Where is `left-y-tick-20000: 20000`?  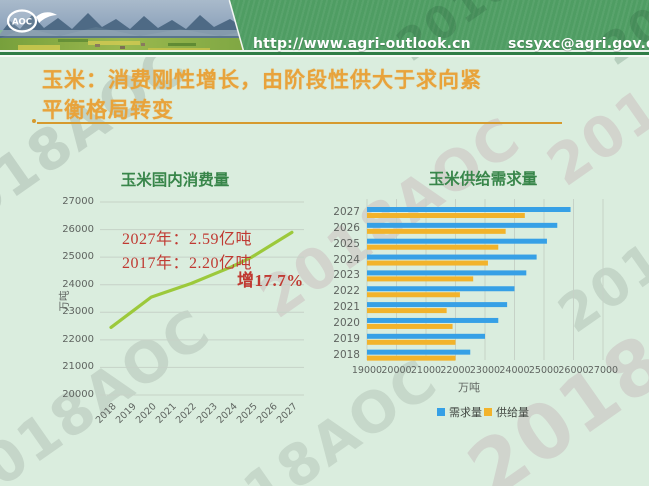
left-y-tick-20000: 20000 is located at coordinates (78, 394).